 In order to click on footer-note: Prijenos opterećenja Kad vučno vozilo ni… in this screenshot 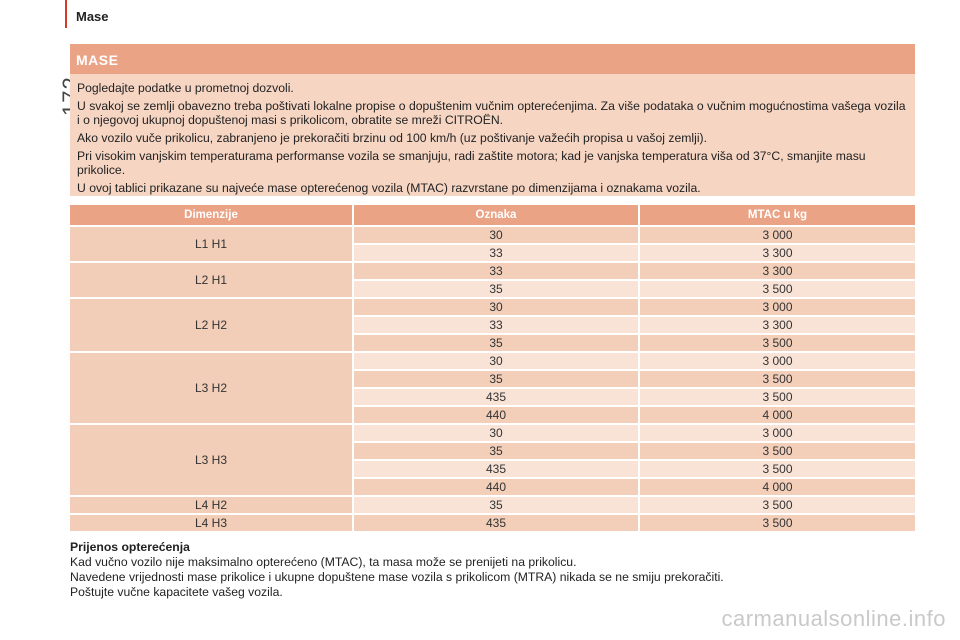, I will do `click(397, 570)`.